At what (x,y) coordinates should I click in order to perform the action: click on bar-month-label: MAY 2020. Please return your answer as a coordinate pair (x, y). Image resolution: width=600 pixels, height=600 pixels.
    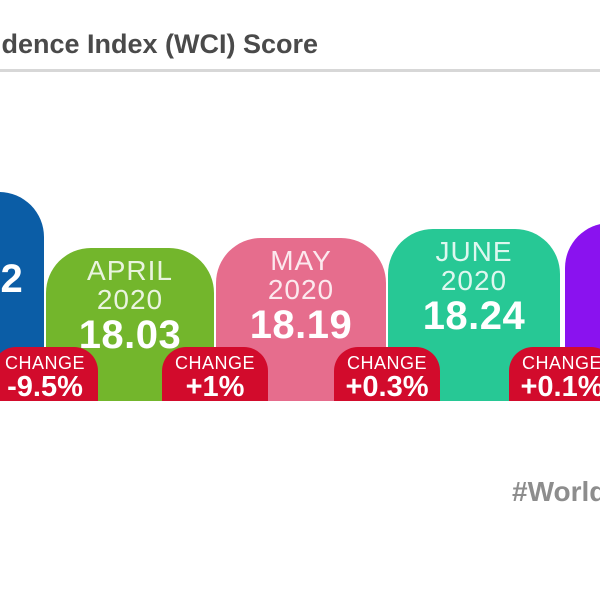
    Looking at the image, I should click on (301, 275).